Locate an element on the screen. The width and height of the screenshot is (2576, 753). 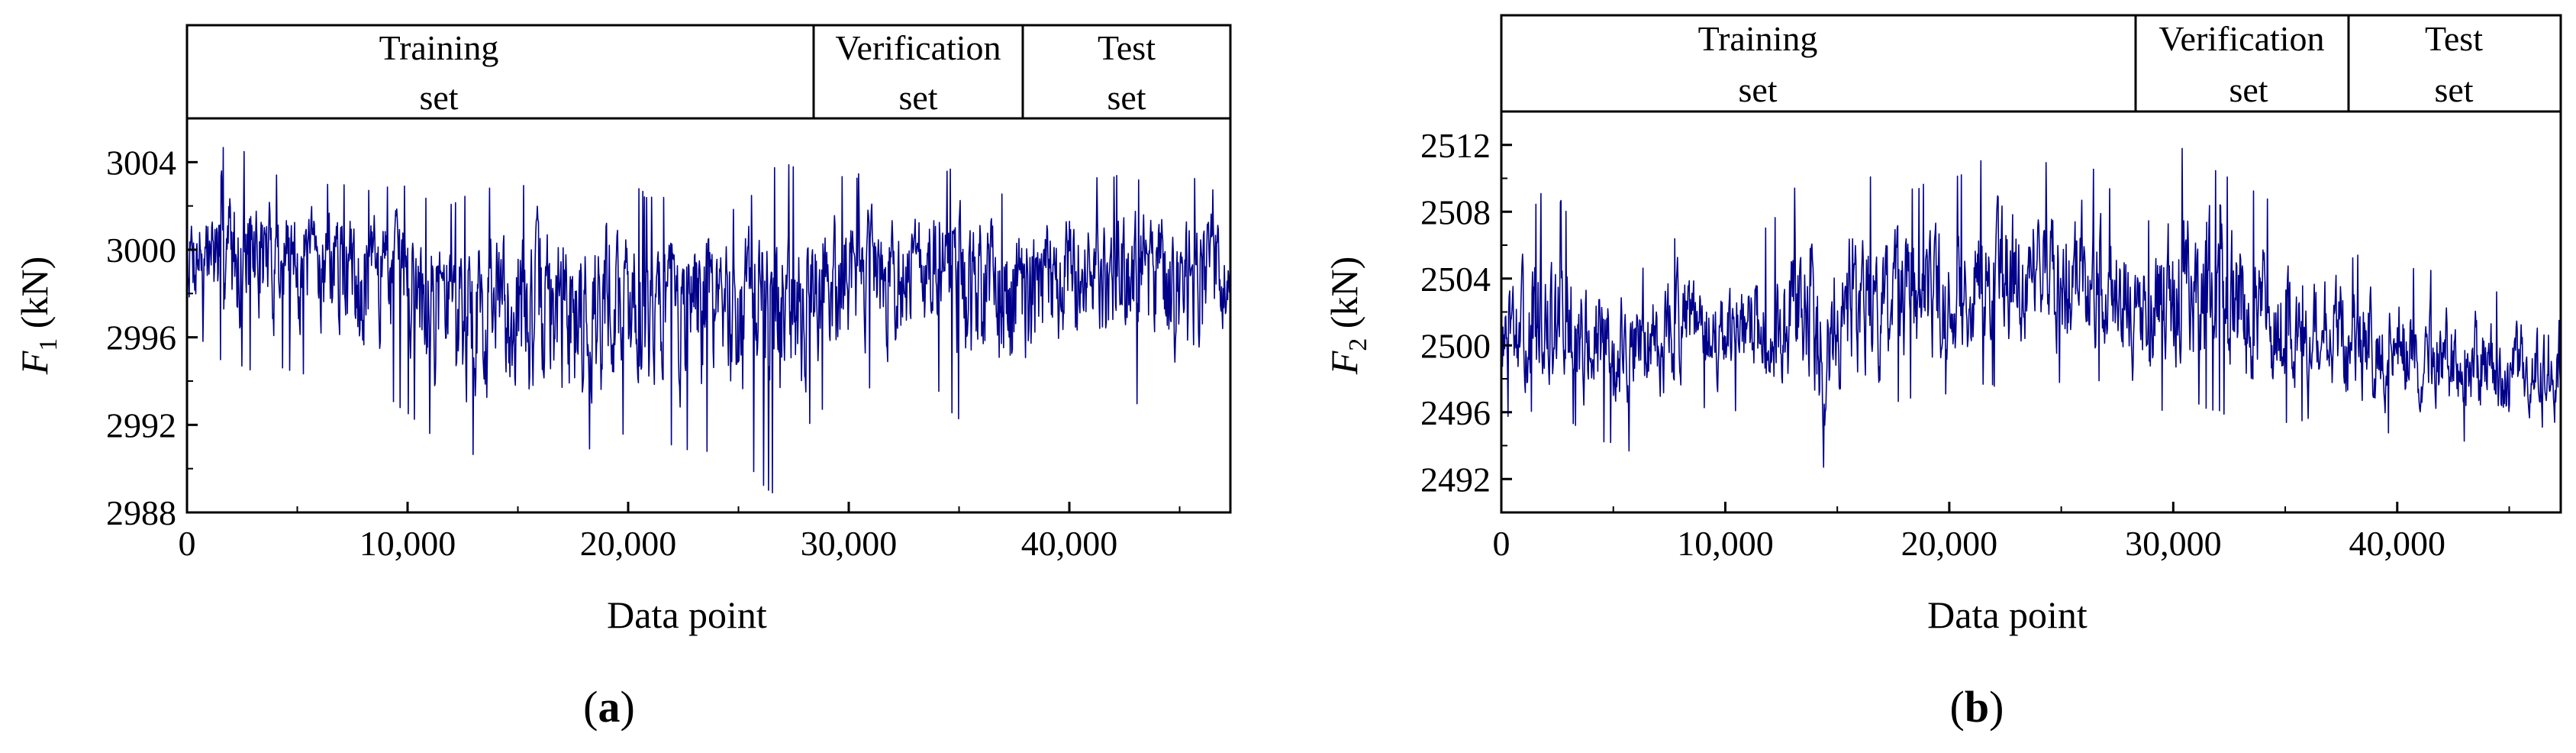
y-tick-label: 2496 is located at coordinates (1455, 412).